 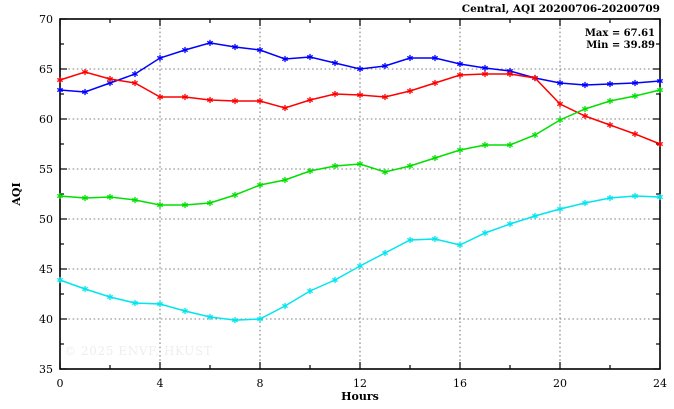 What do you see at coordinates (46, 19) in the screenshot?
I see `y-tick-label: 70` at bounding box center [46, 19].